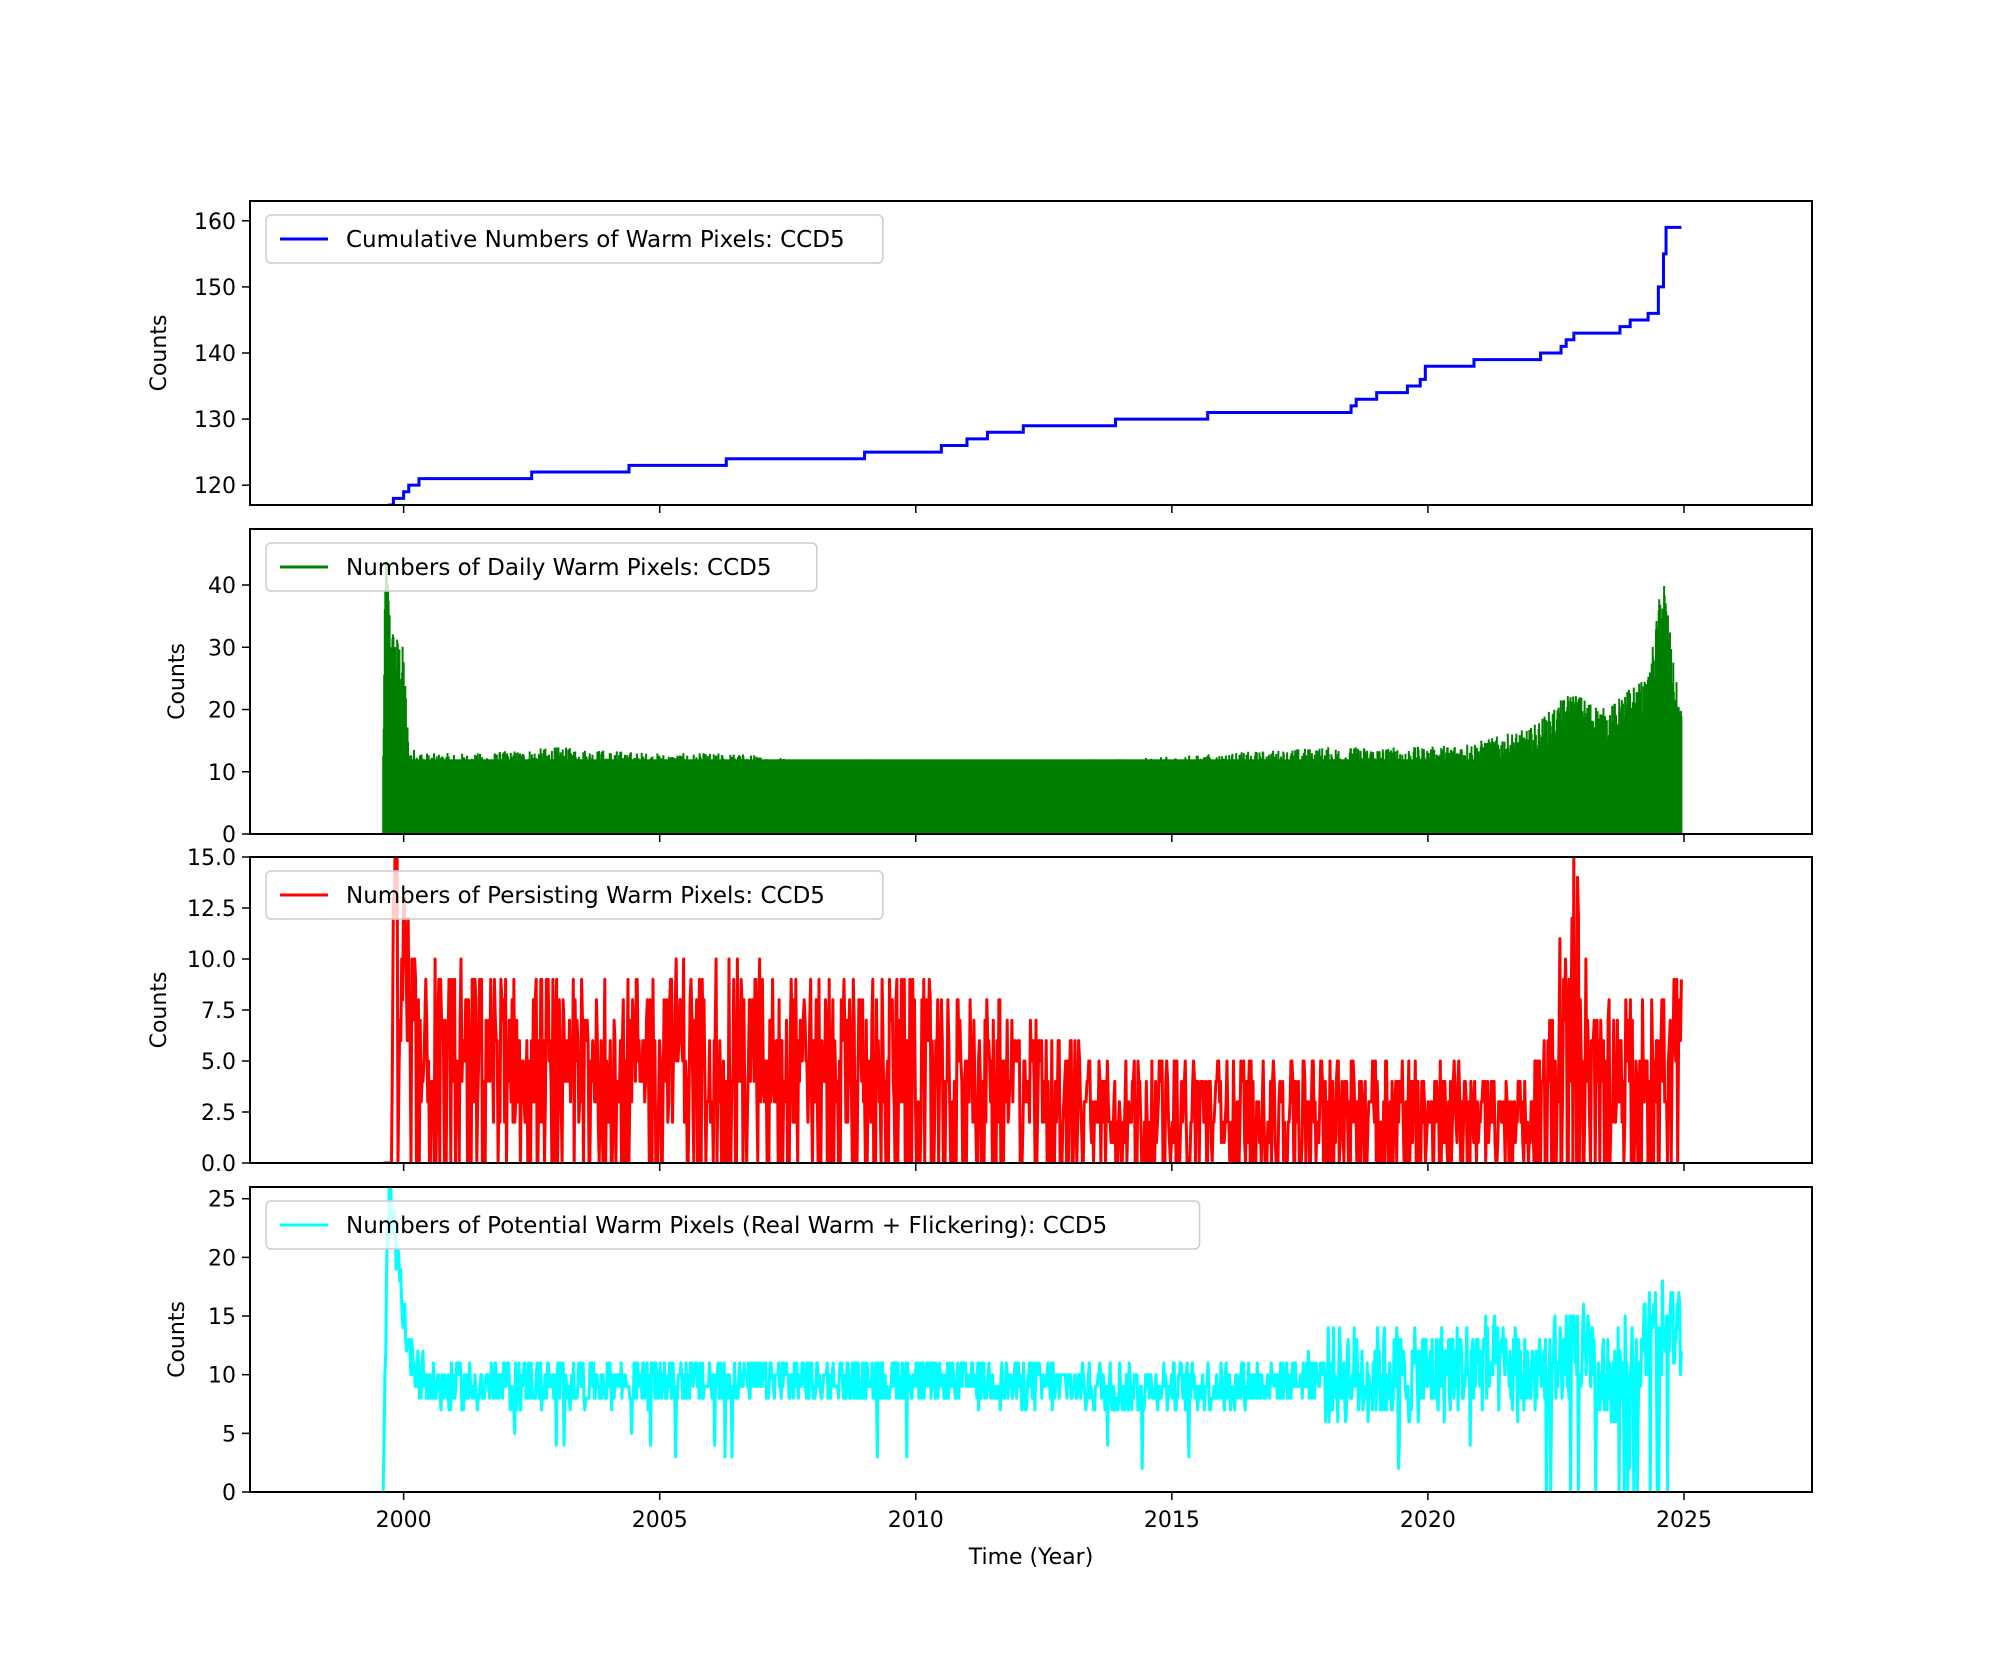  What do you see at coordinates (559, 568) in the screenshot?
I see `legend-label: Numbers of Daily Warm Pixels: CCD5` at bounding box center [559, 568].